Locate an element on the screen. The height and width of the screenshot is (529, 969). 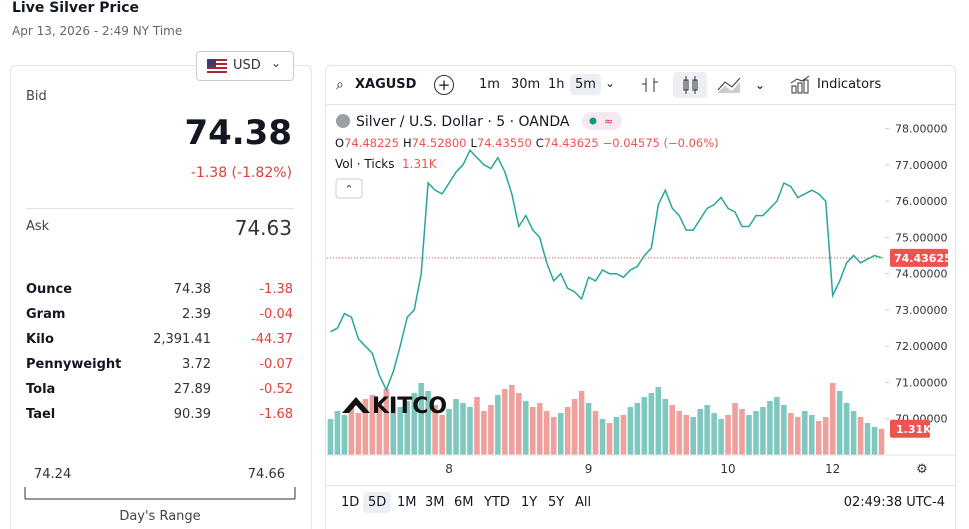
indicators-icon is located at coordinates (800, 85).